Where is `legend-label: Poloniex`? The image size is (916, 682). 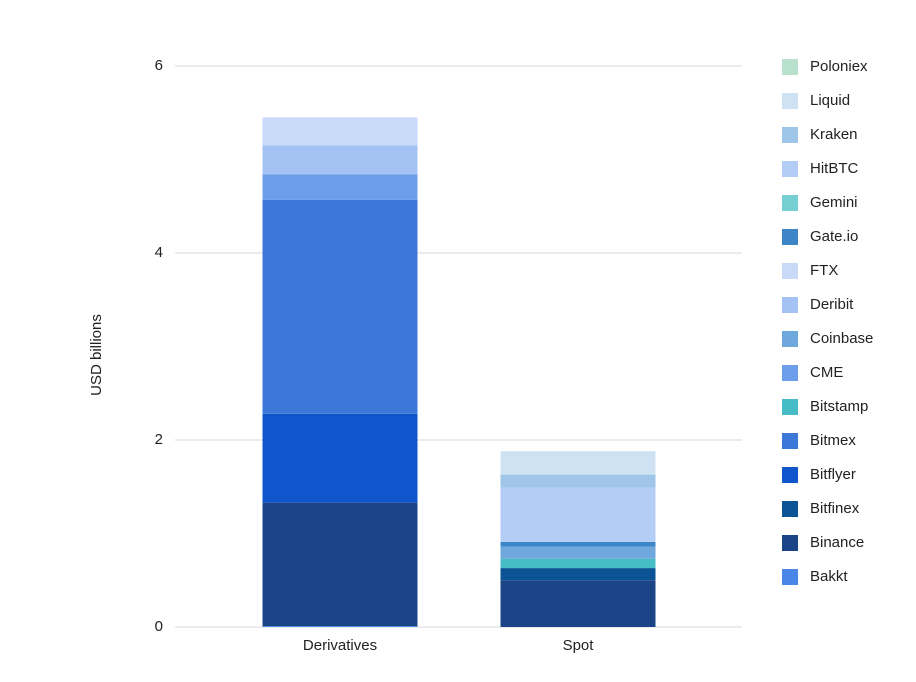 legend-label: Poloniex is located at coordinates (839, 66).